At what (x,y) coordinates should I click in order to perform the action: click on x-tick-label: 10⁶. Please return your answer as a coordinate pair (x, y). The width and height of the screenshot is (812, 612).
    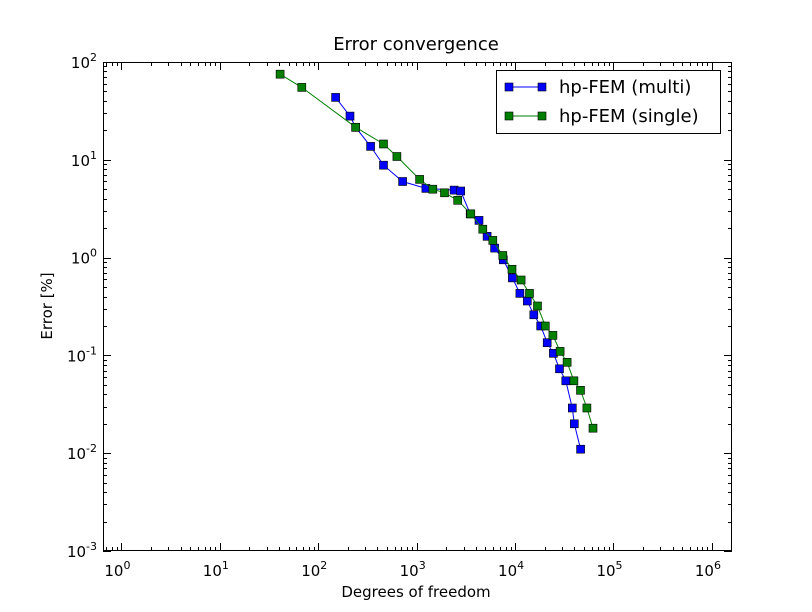
    Looking at the image, I should click on (708, 569).